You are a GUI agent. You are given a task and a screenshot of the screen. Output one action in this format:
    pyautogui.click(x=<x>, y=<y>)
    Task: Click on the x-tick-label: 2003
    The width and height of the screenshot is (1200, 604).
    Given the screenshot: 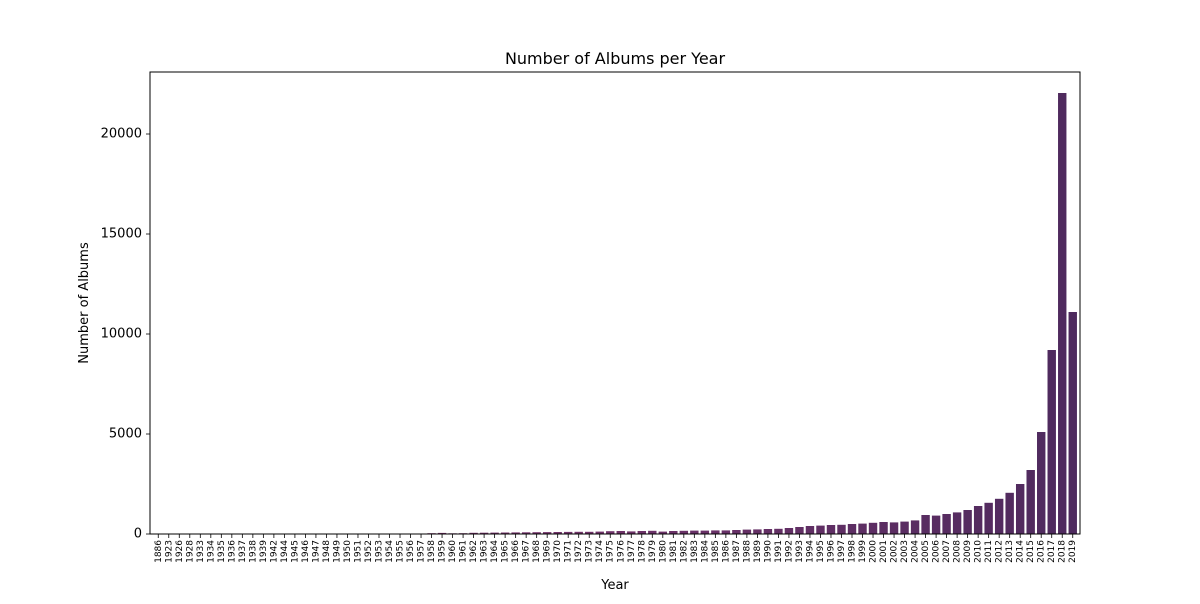 What is the action you would take?
    pyautogui.click(x=905, y=551)
    